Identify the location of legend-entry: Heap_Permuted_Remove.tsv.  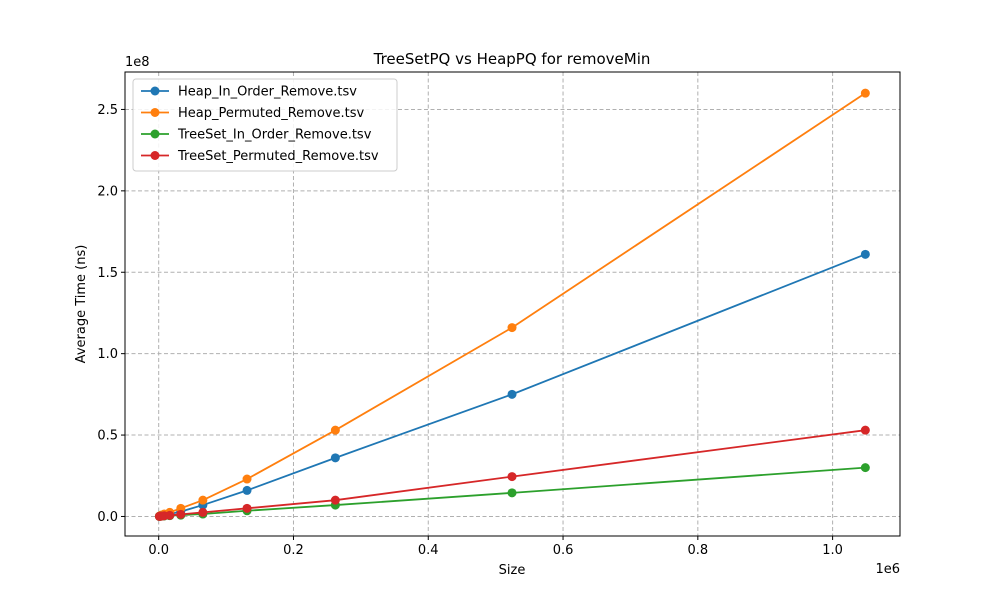
(252, 113).